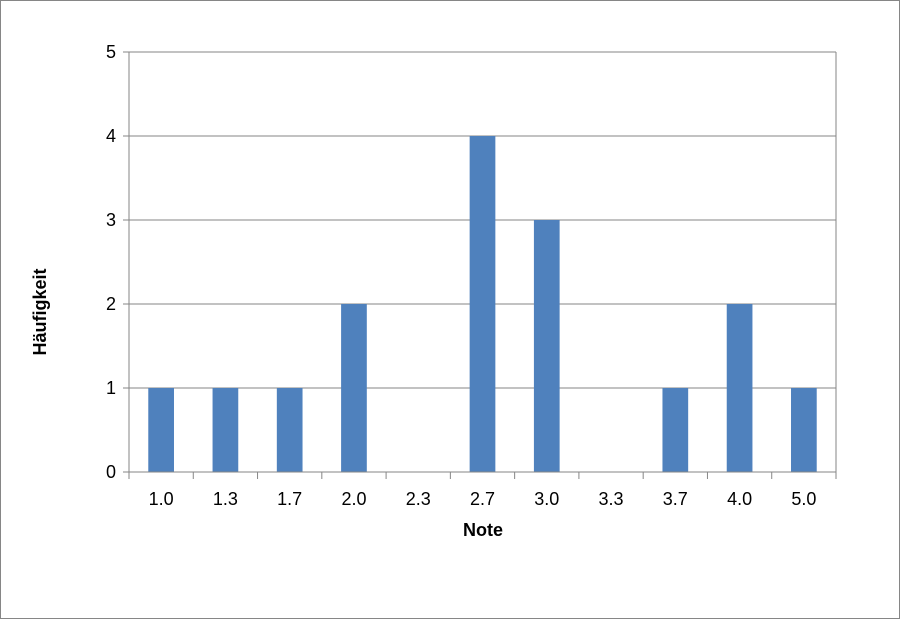  I want to click on x-tick-label-1.3: 1.3, so click(225, 499).